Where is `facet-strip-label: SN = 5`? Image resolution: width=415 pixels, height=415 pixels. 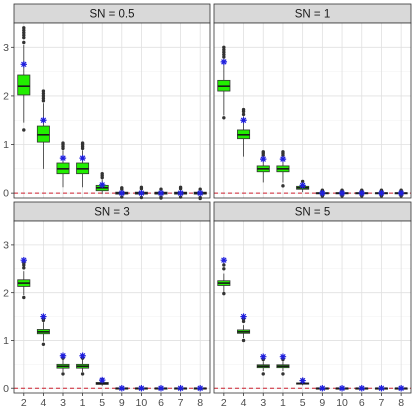 facet-strip-label: SN = 5 is located at coordinates (312, 213).